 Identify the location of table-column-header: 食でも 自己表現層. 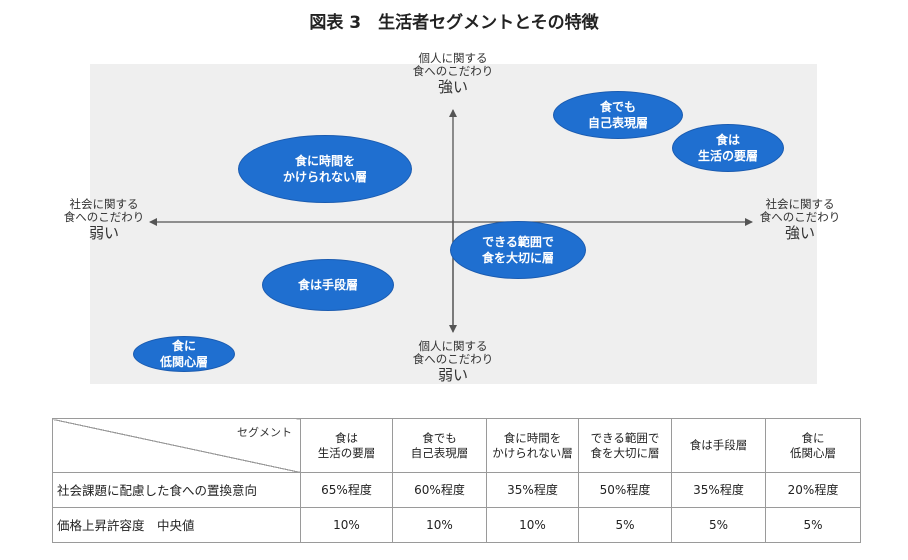
(439, 445).